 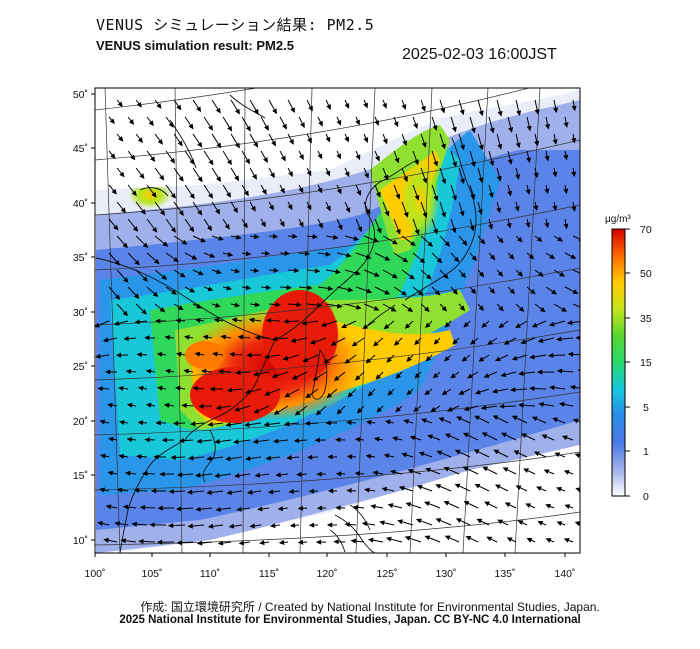 What do you see at coordinates (445, 574) in the screenshot?
I see `lon-label-130: 130˚` at bounding box center [445, 574].